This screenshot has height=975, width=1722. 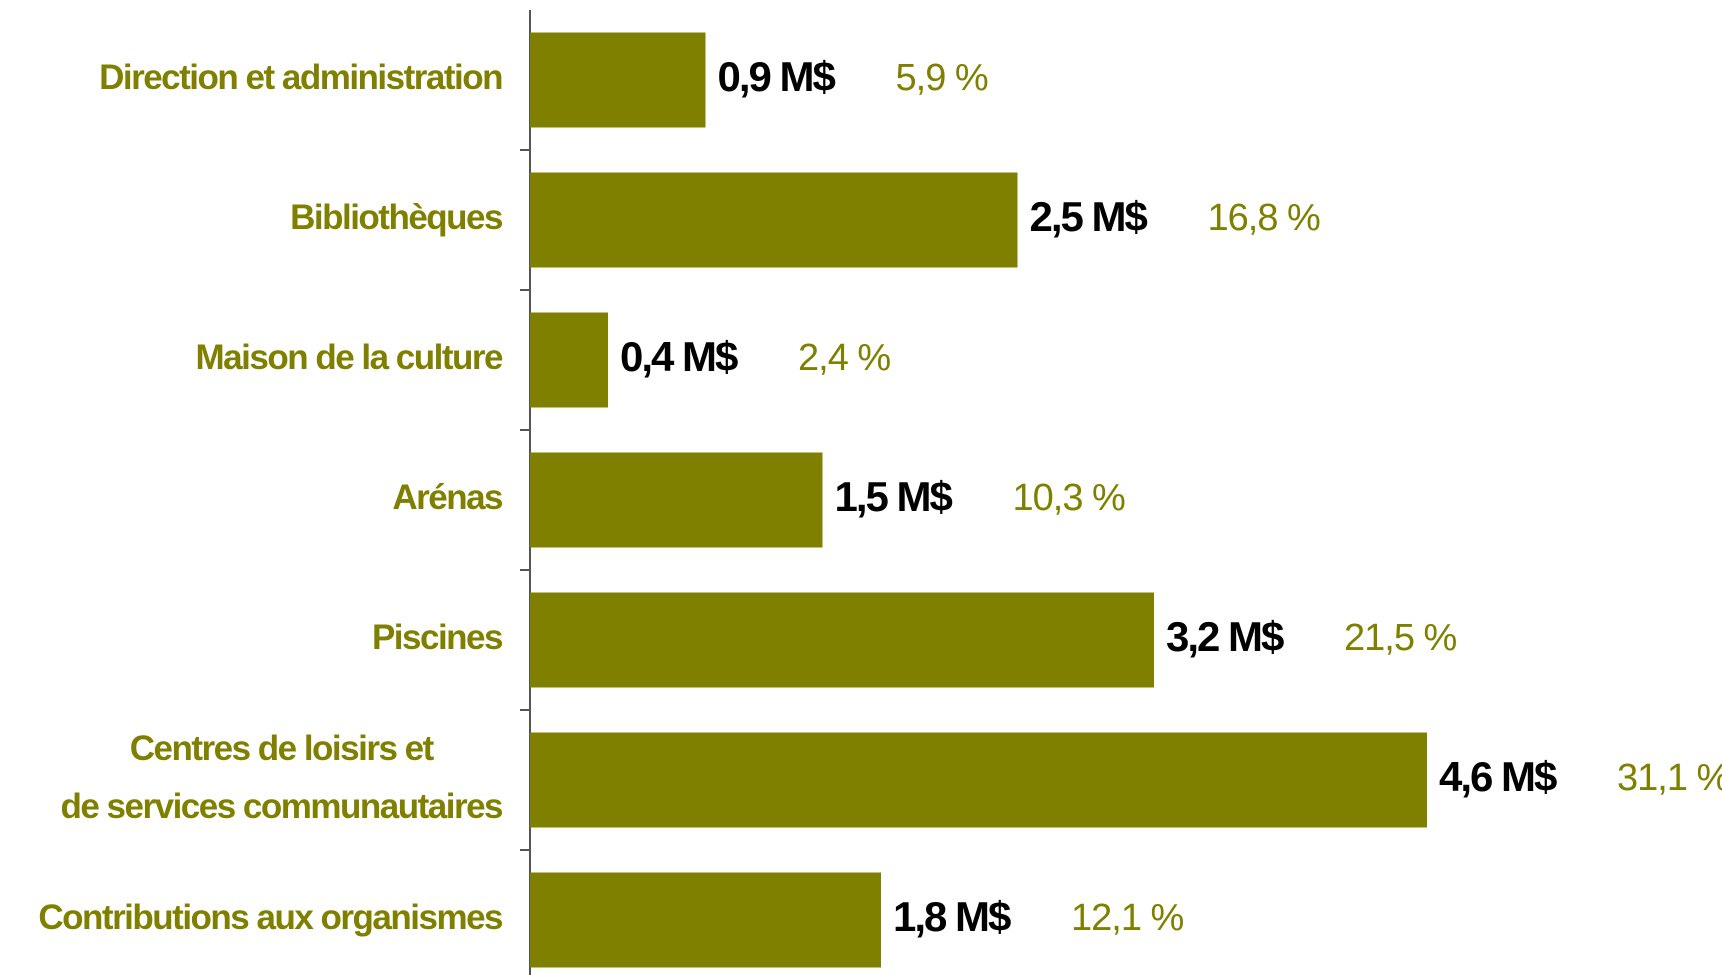 I want to click on percent-label: 12,1 %, so click(x=1127, y=918).